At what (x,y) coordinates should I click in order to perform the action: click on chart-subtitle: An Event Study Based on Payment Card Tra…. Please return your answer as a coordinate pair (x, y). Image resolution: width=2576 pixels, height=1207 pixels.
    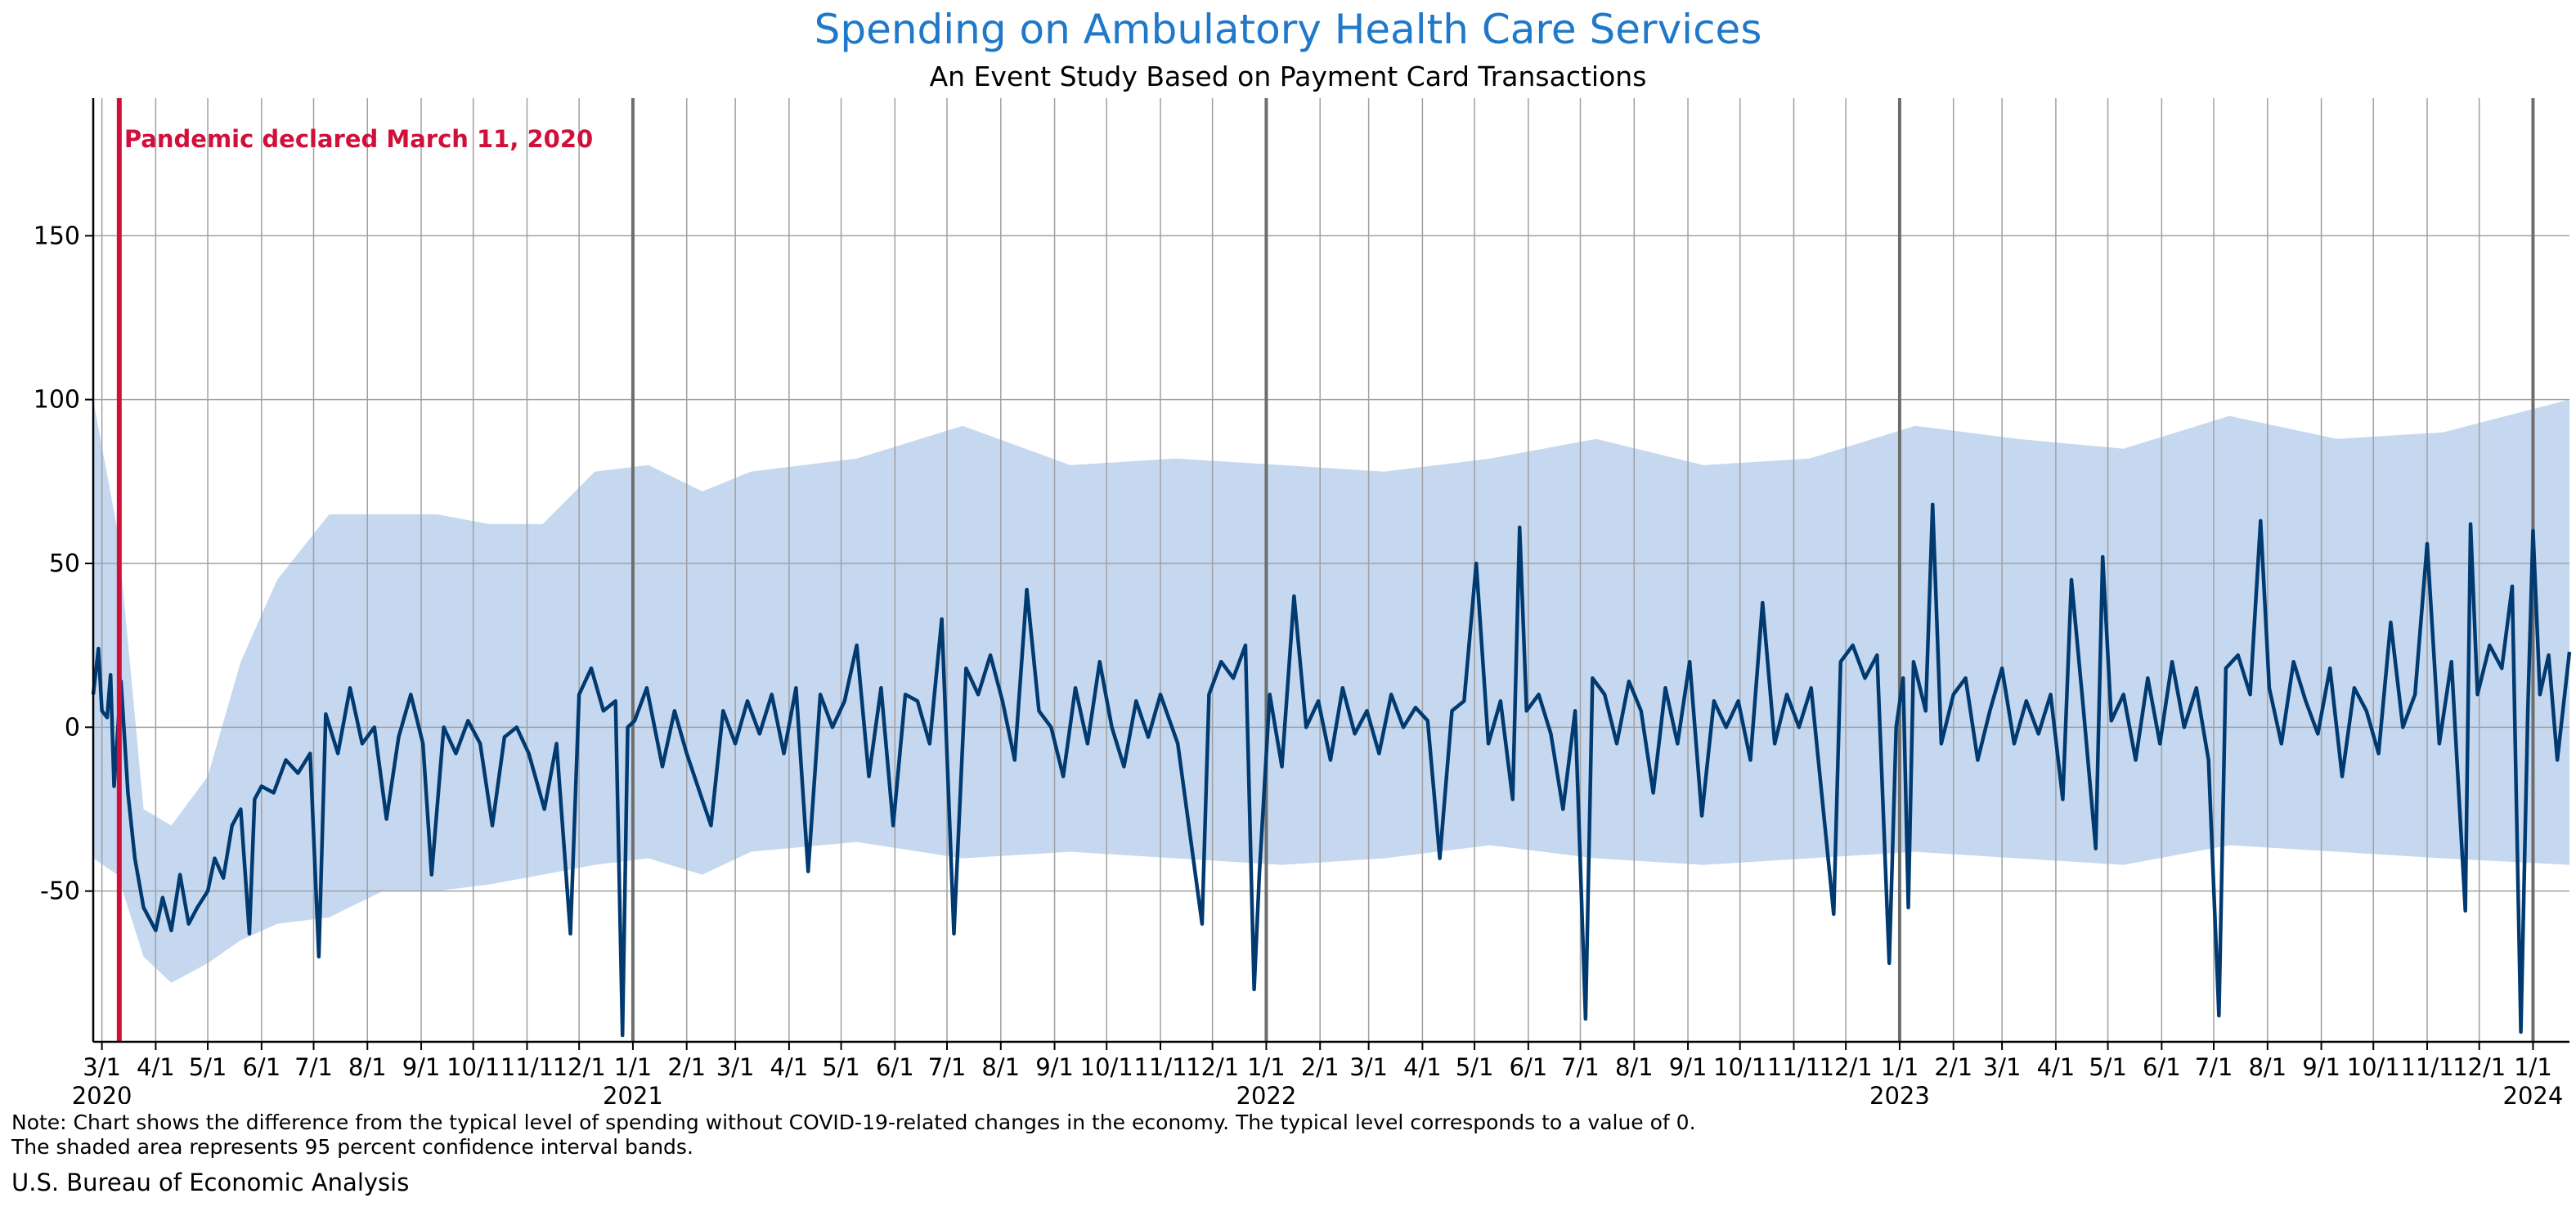
    Looking at the image, I should click on (1288, 76).